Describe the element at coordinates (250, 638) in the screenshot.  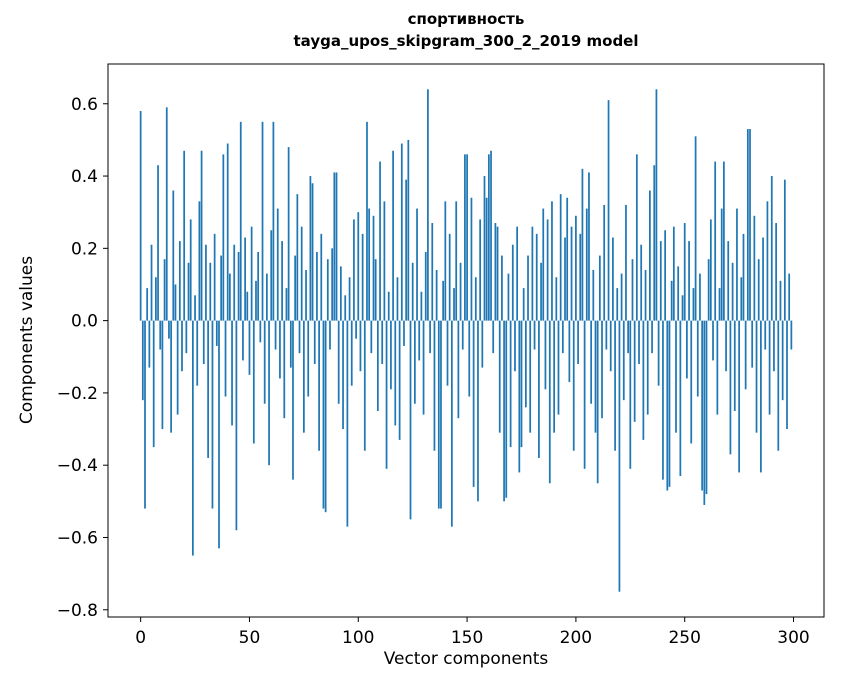
I see `x-tick-label: 50` at that location.